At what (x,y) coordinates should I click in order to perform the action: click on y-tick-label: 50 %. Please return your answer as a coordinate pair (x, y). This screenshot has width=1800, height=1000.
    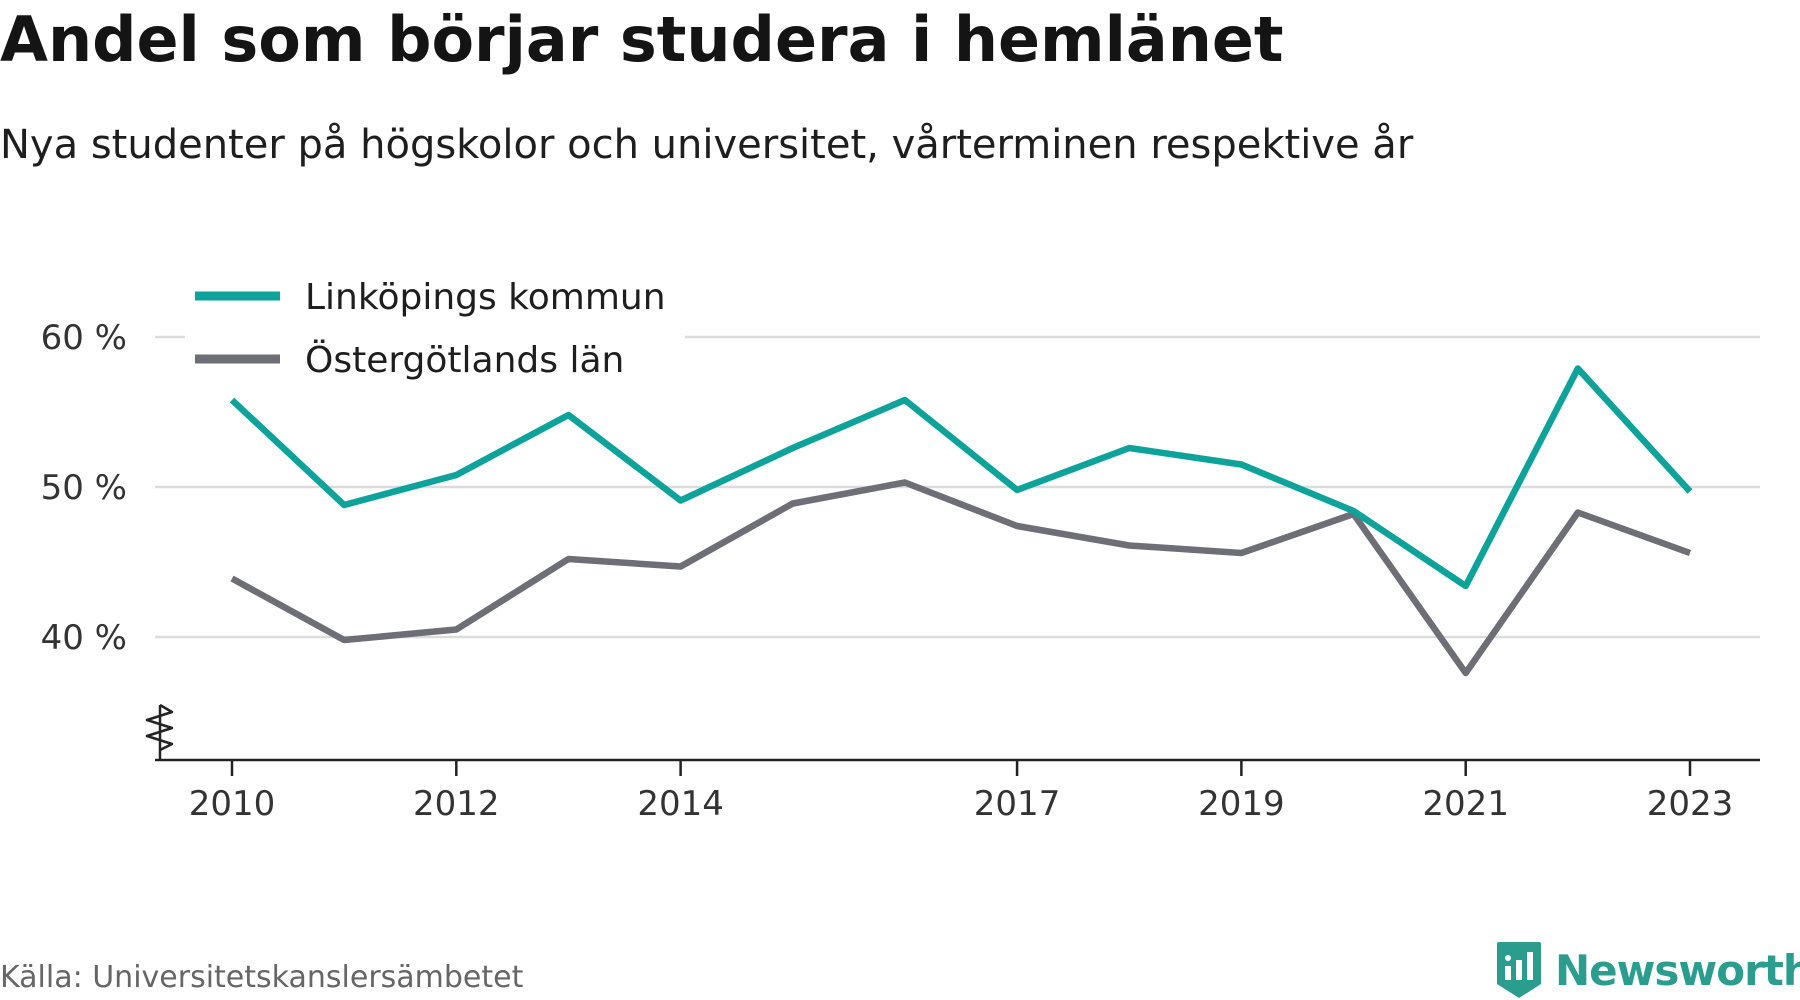
    Looking at the image, I should click on (84, 488).